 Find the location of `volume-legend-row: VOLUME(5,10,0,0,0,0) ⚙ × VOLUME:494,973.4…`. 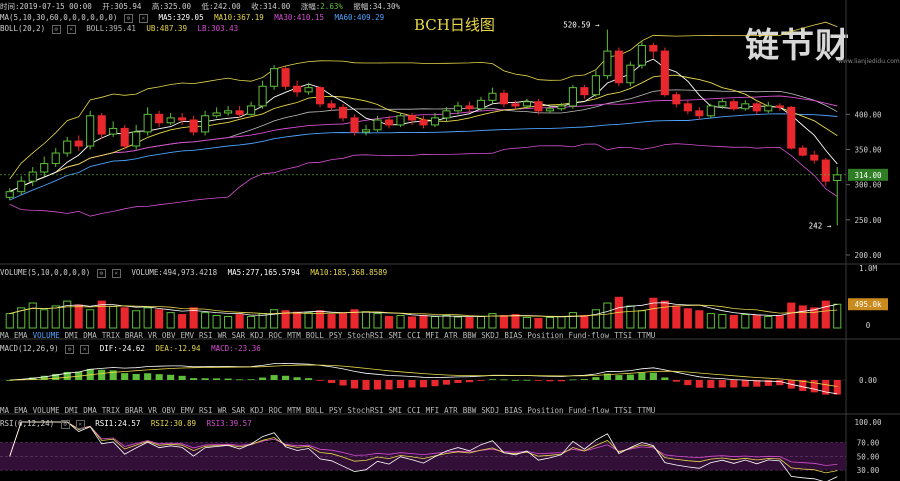

volume-legend-row: VOLUME(5,10,0,0,0,0) ⚙ × VOLUME:494,973.4… is located at coordinates (196, 273).